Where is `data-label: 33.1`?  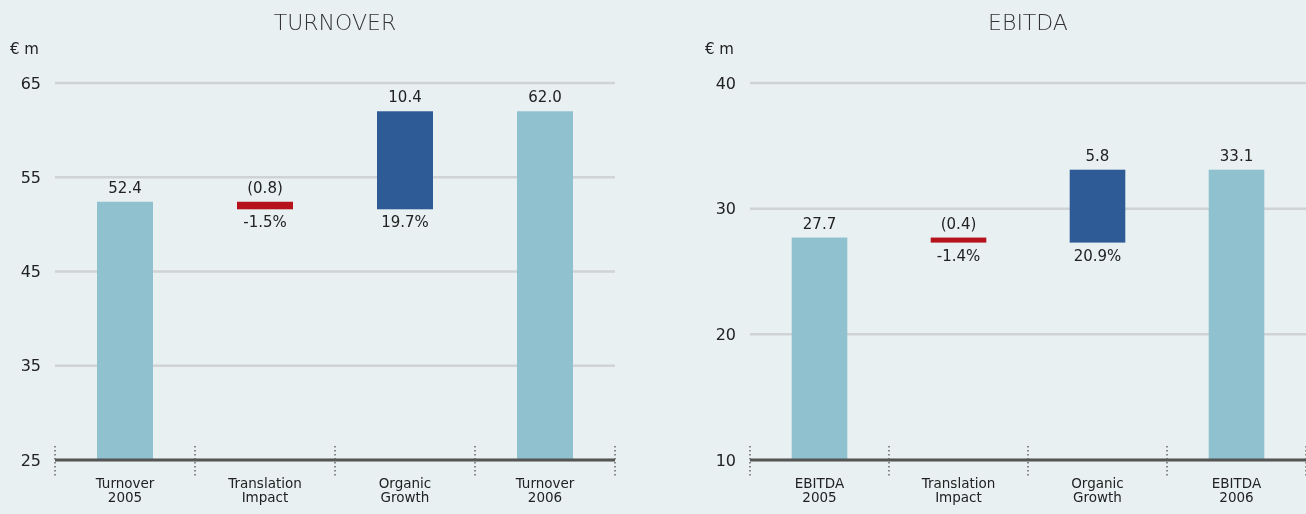
data-label: 33.1 is located at coordinates (1236, 155).